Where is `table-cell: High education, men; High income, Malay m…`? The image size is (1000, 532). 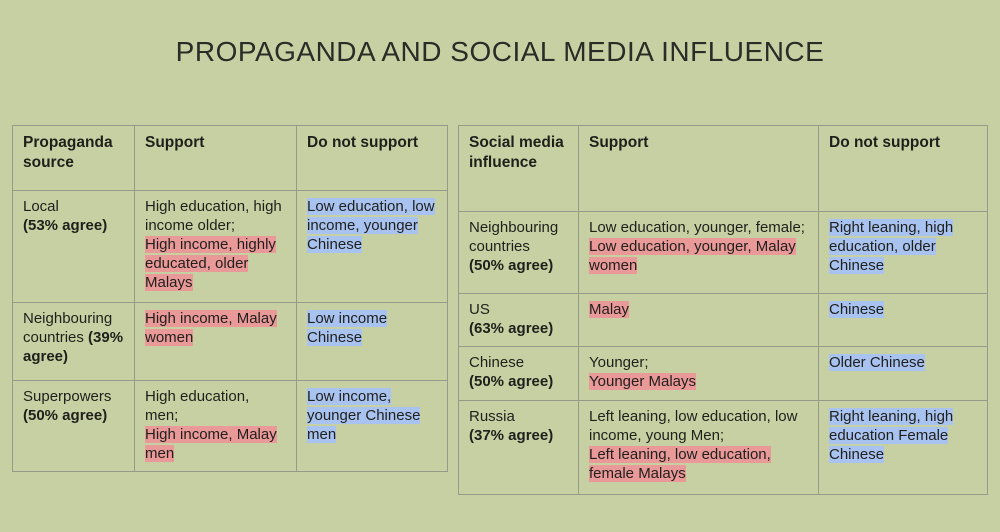 table-cell: High education, men; High income, Malay m… is located at coordinates (215, 426).